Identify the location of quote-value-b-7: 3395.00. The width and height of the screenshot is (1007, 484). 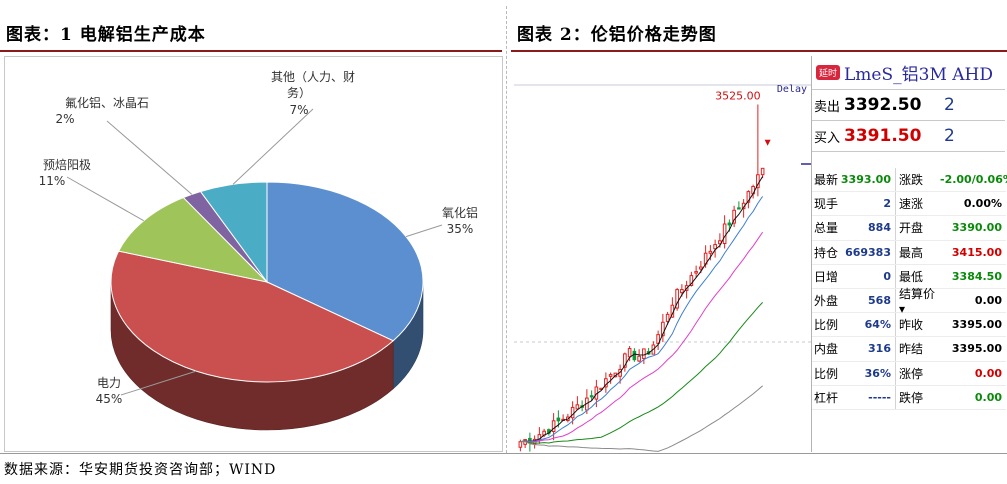
(976, 349).